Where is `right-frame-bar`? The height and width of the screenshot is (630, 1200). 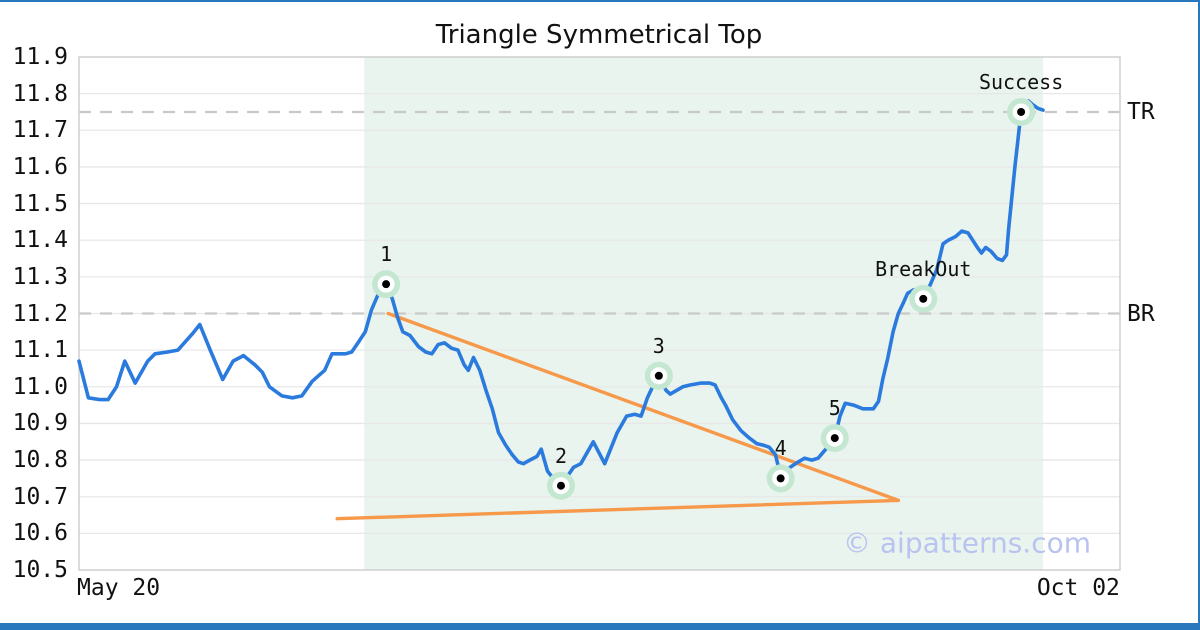 right-frame-bar is located at coordinates (1199, 315).